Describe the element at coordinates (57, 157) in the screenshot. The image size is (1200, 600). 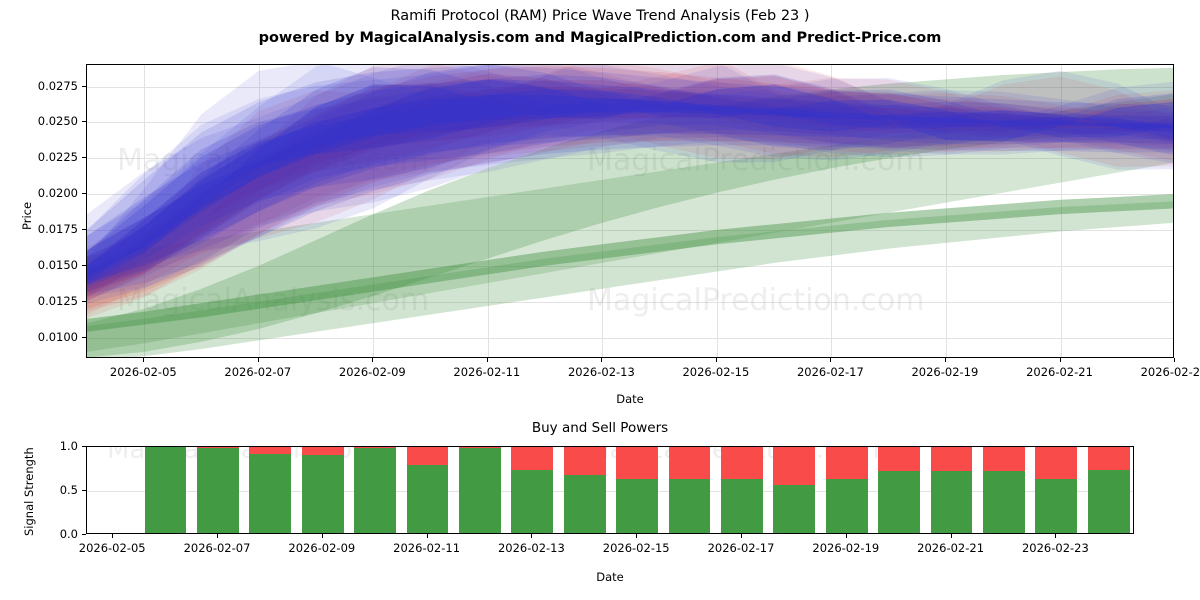
I see `price-ytick-label: 0.0225` at that location.